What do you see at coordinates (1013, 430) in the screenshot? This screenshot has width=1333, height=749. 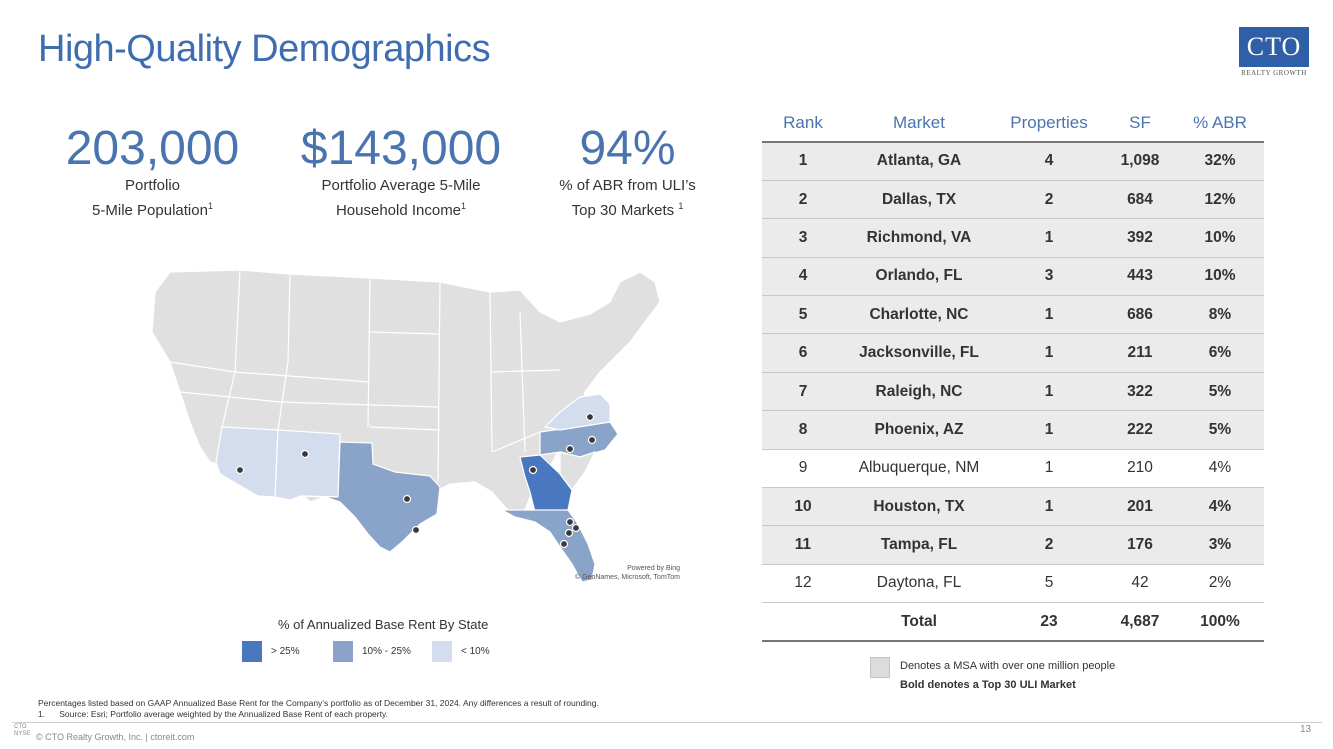 I see `table-row: 8 Phoenix, AZ 1 222 5%` at bounding box center [1013, 430].